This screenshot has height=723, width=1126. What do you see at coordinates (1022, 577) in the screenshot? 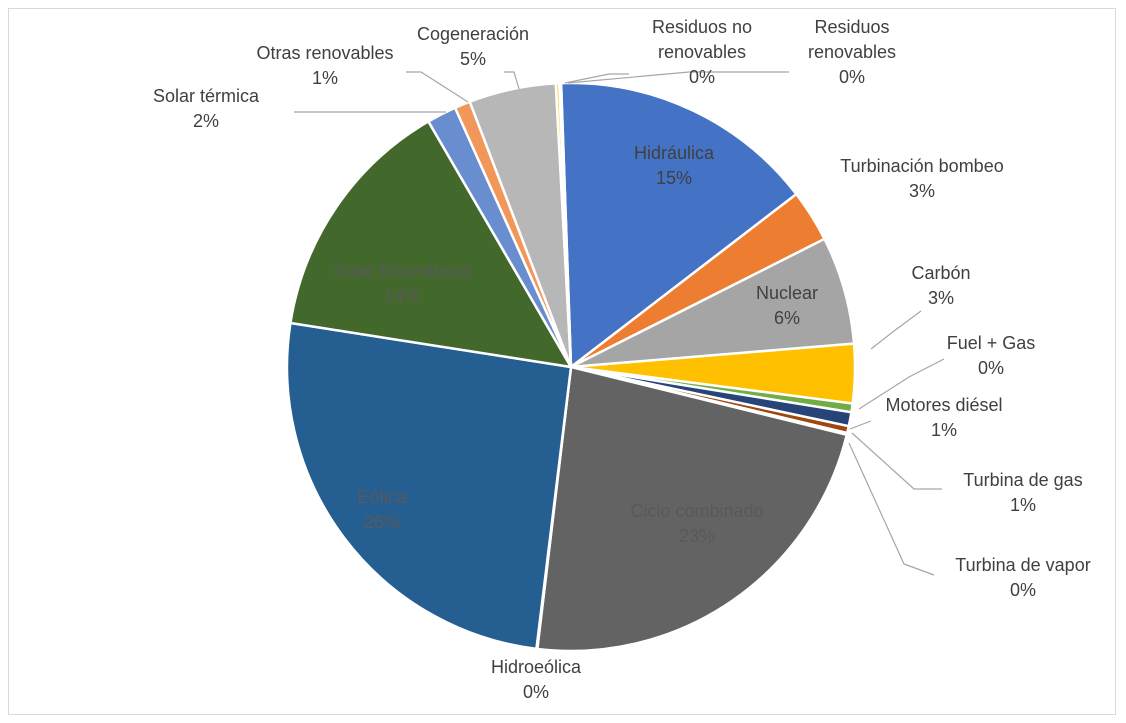
I see `data-label-turbina-de-vapor: Turbina de vapor 0%` at bounding box center [1022, 577].